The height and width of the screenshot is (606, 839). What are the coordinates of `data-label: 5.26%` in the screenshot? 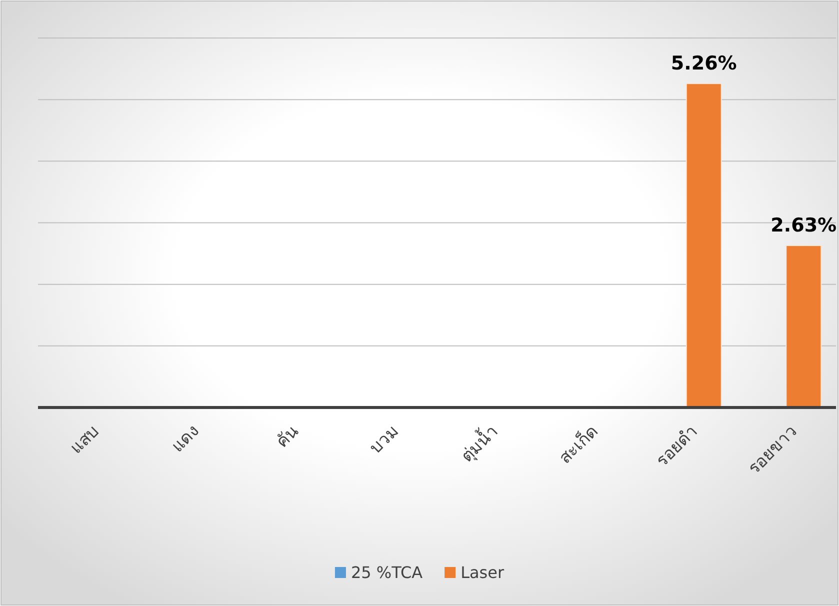 It's located at (703, 63).